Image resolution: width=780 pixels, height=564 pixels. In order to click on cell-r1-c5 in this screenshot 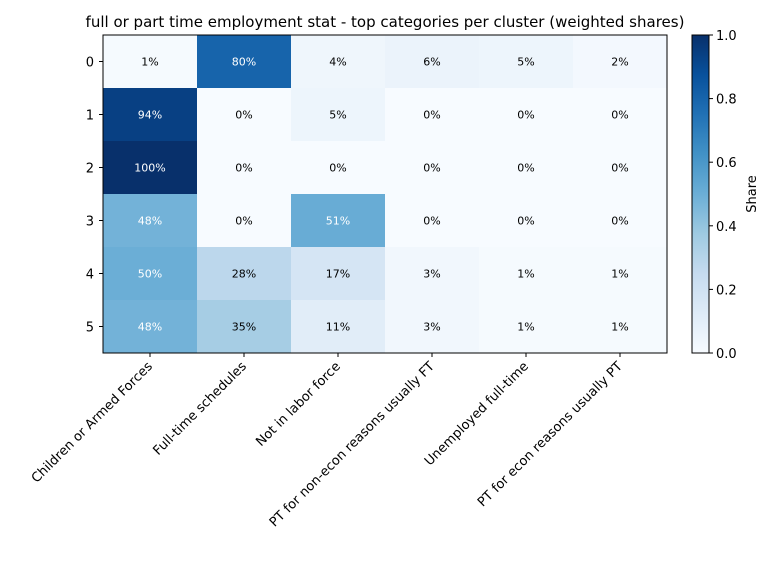, I will do `click(620, 114)`.